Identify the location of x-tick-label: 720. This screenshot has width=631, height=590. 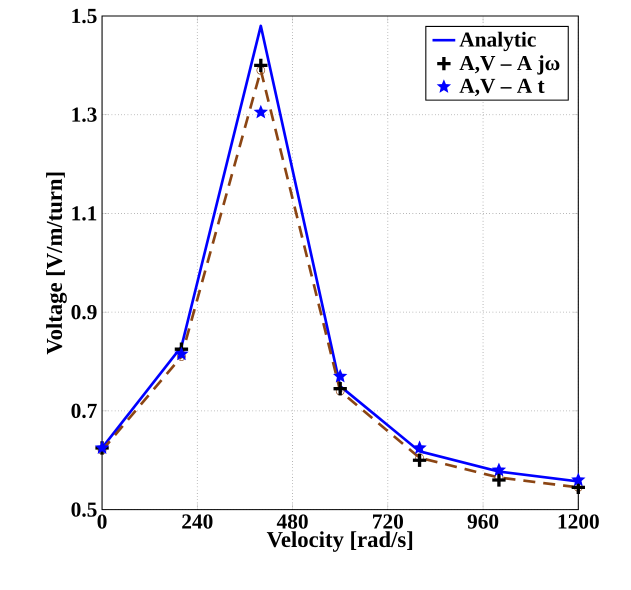
(388, 521).